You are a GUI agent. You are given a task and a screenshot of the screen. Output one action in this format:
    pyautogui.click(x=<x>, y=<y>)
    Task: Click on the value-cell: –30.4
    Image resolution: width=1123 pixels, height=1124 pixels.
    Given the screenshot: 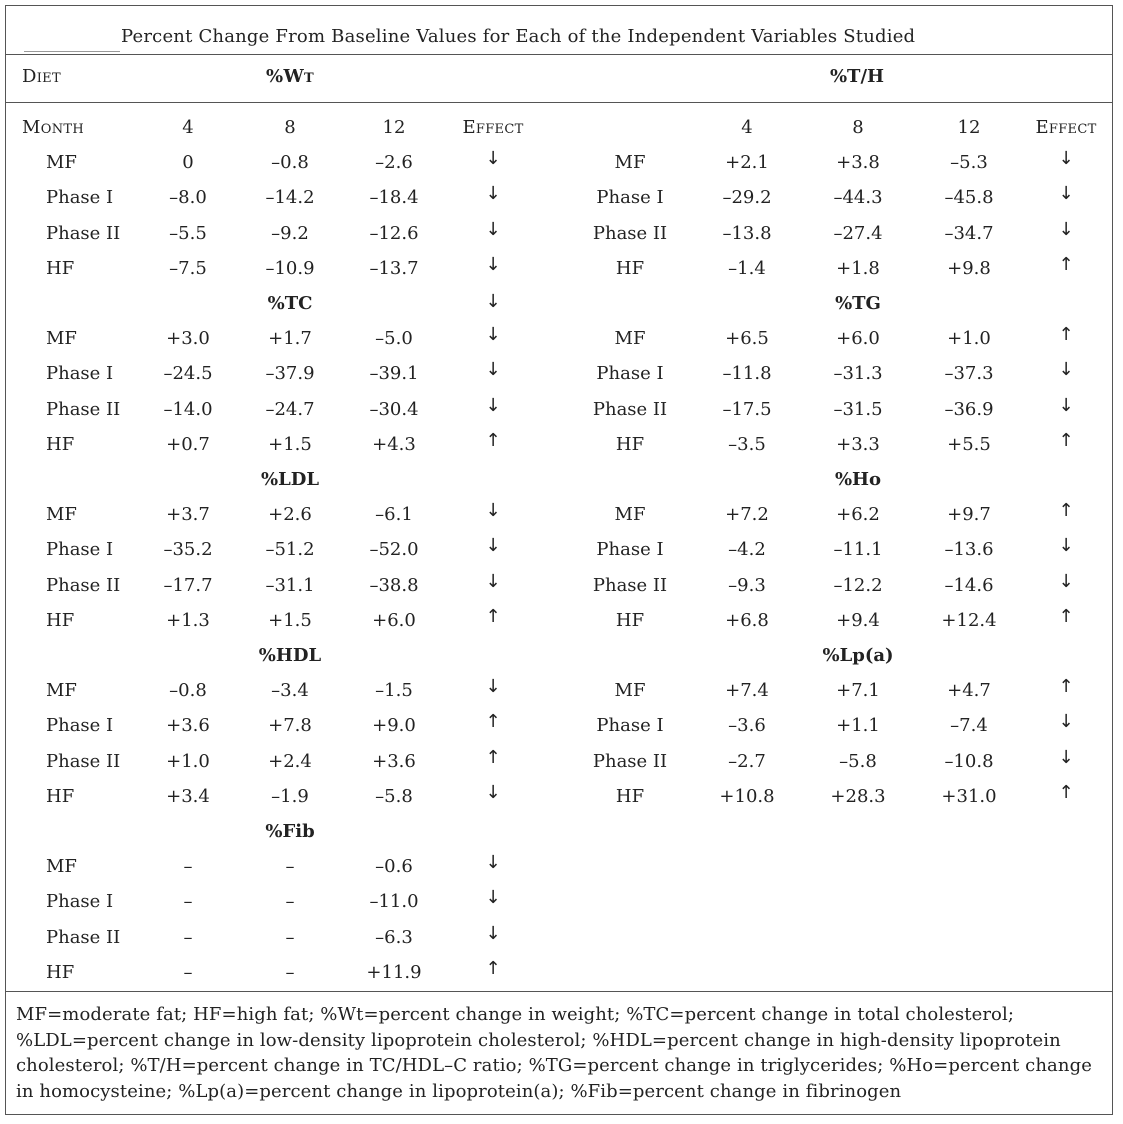 What is the action you would take?
    pyautogui.click(x=394, y=409)
    